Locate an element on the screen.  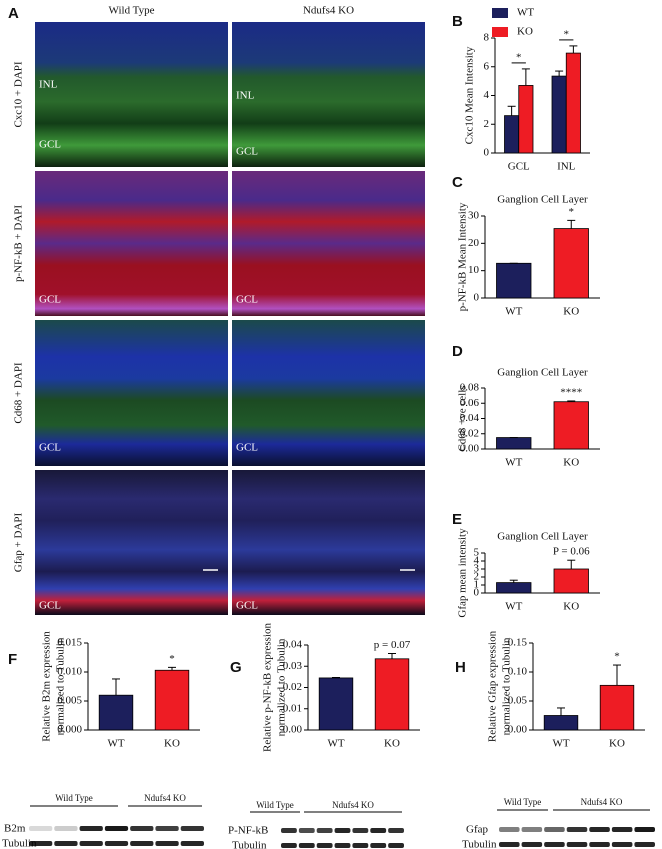
row-label: Cxc10 + DAPI is located at coordinates (19, 94).